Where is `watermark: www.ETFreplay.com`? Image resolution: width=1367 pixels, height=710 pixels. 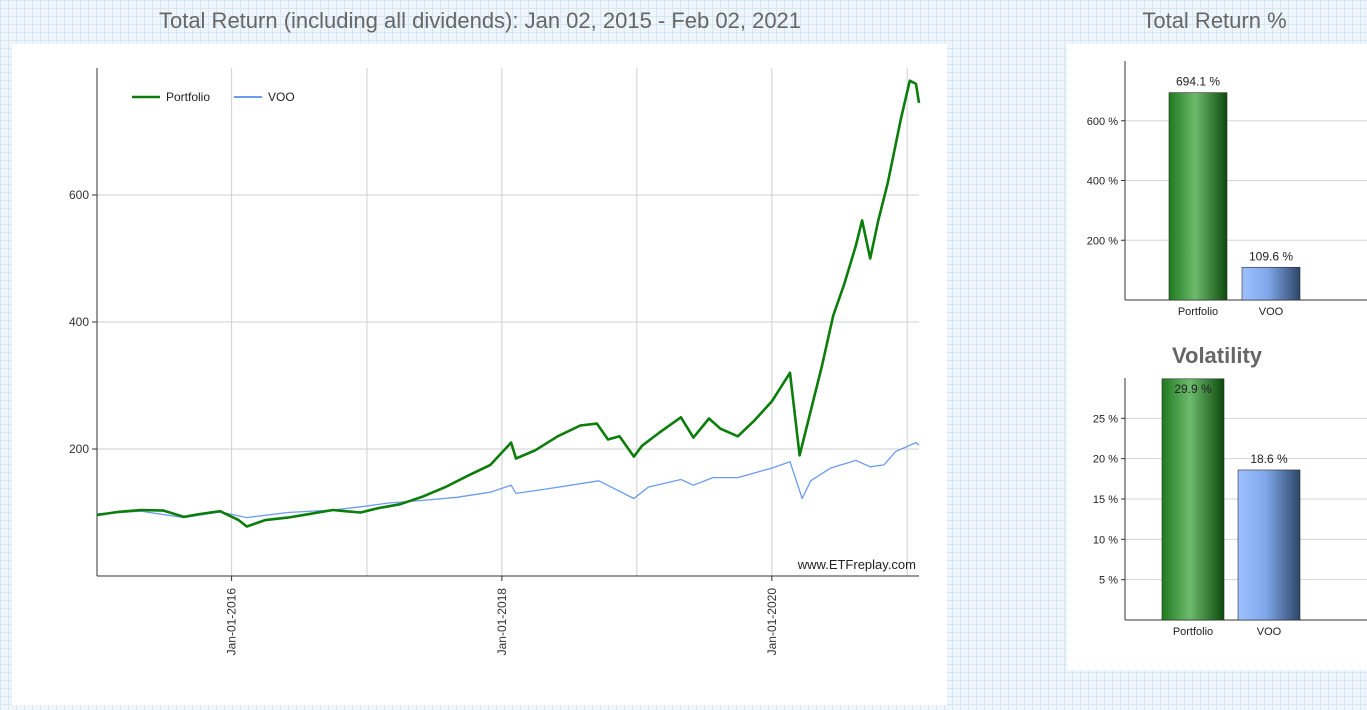 watermark: www.ETFreplay.com is located at coordinates (856, 564).